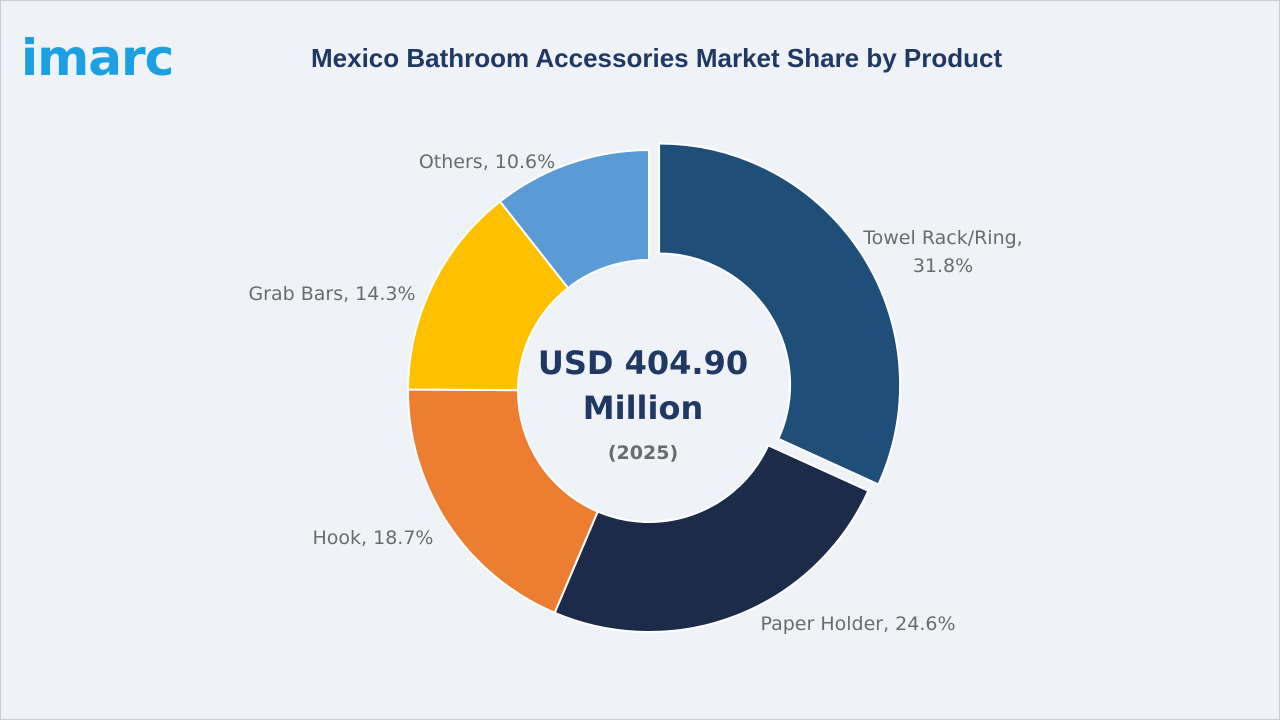  Describe the element at coordinates (942, 238) in the screenshot. I see `label-towel-rack-ring: Towel Rack/Ring,` at that location.